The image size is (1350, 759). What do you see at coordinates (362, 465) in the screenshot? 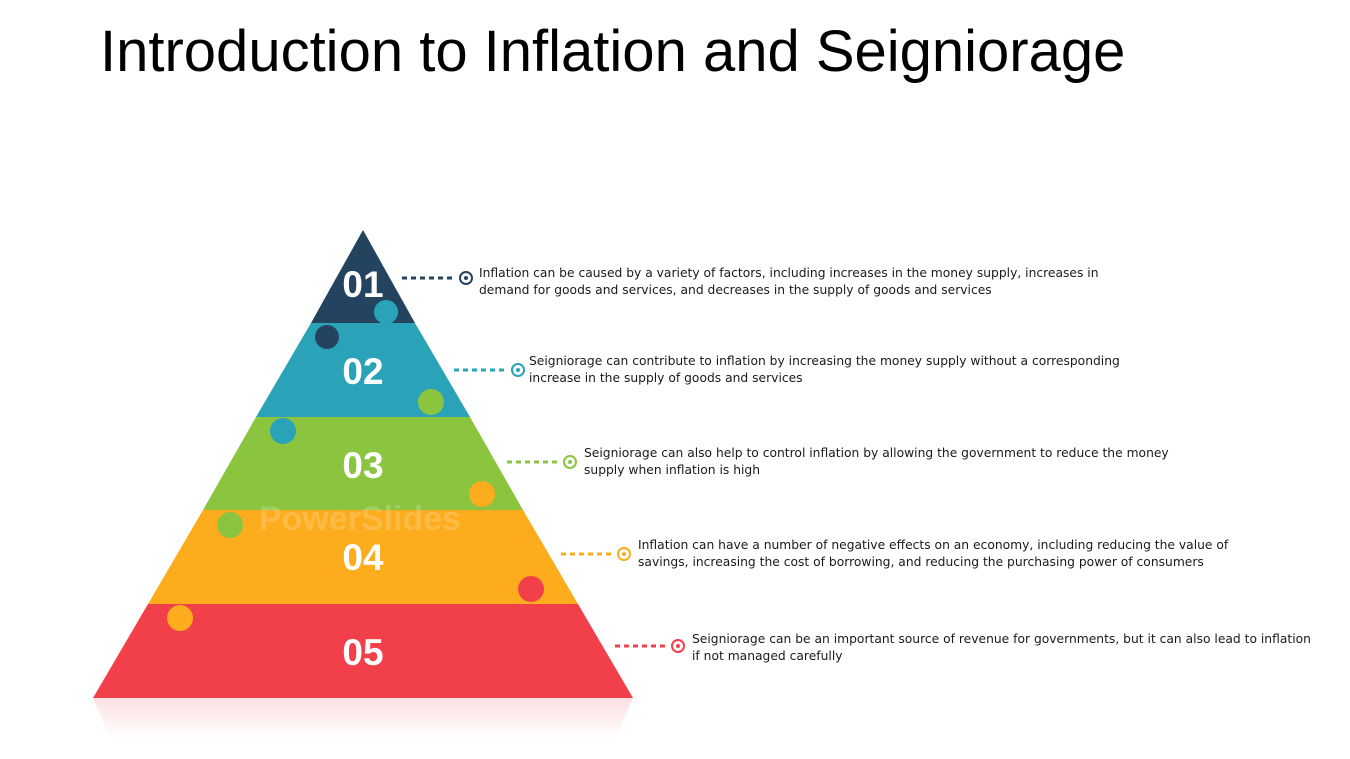
I see `level-number-03: 03` at bounding box center [362, 465].